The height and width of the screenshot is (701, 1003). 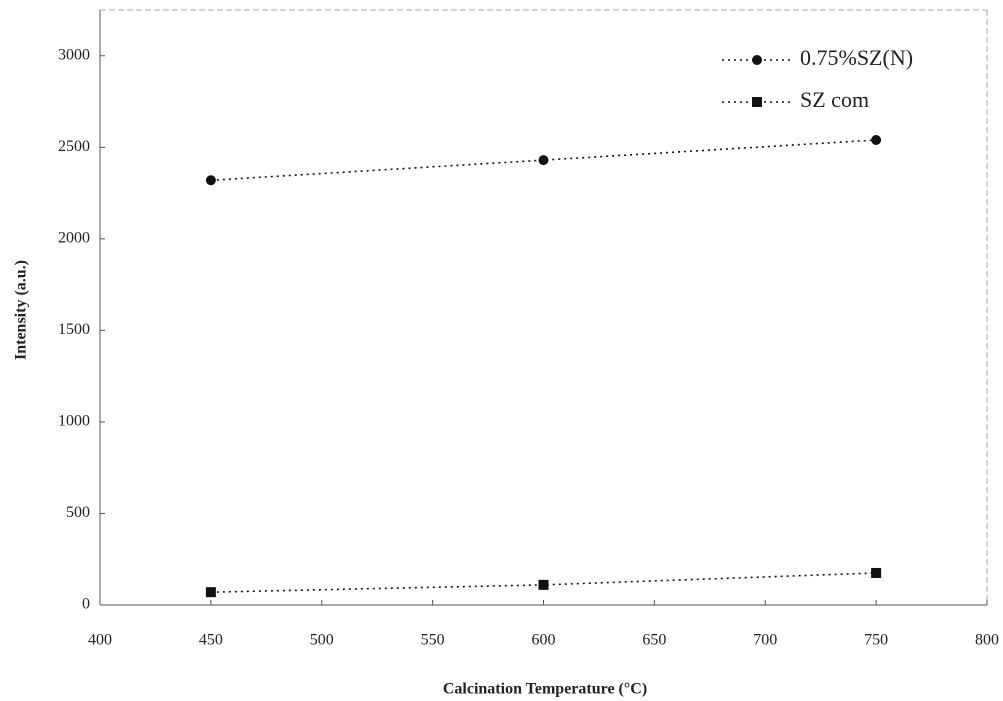 What do you see at coordinates (876, 640) in the screenshot?
I see `x-tick-label: 750` at bounding box center [876, 640].